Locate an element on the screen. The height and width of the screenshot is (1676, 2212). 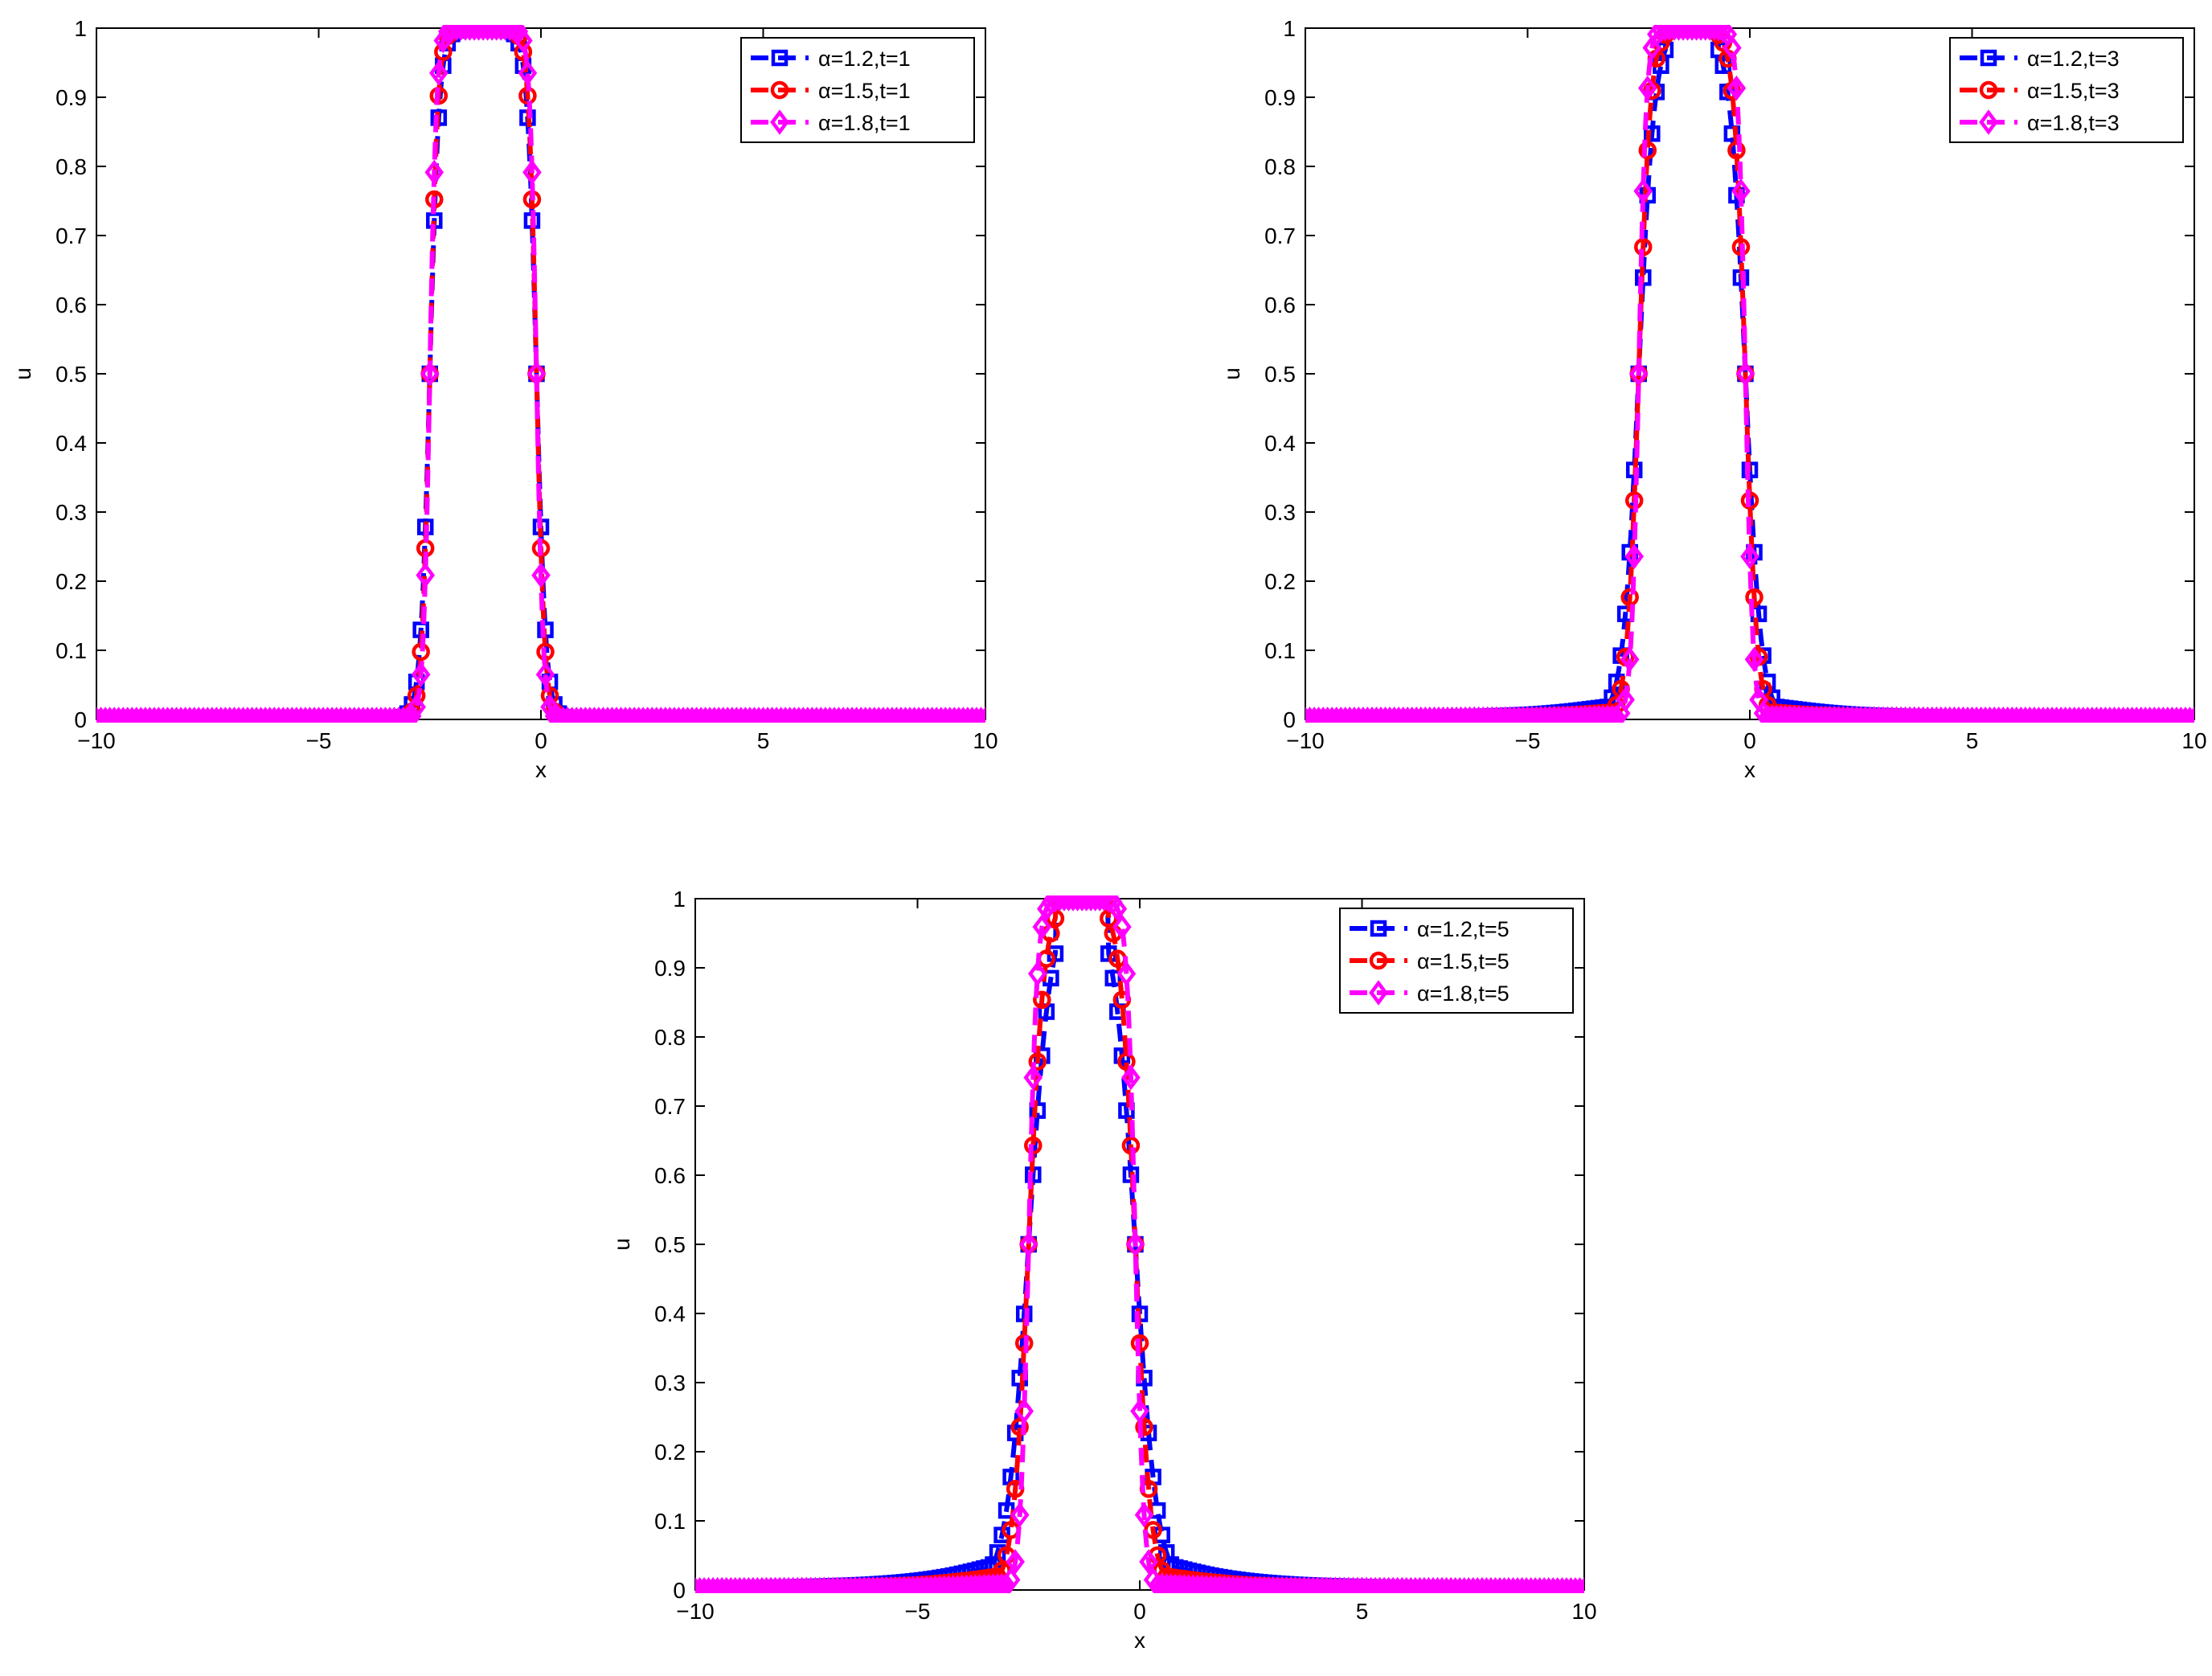
legend-entry-label: α=1.8,t=1 is located at coordinates (864, 123).